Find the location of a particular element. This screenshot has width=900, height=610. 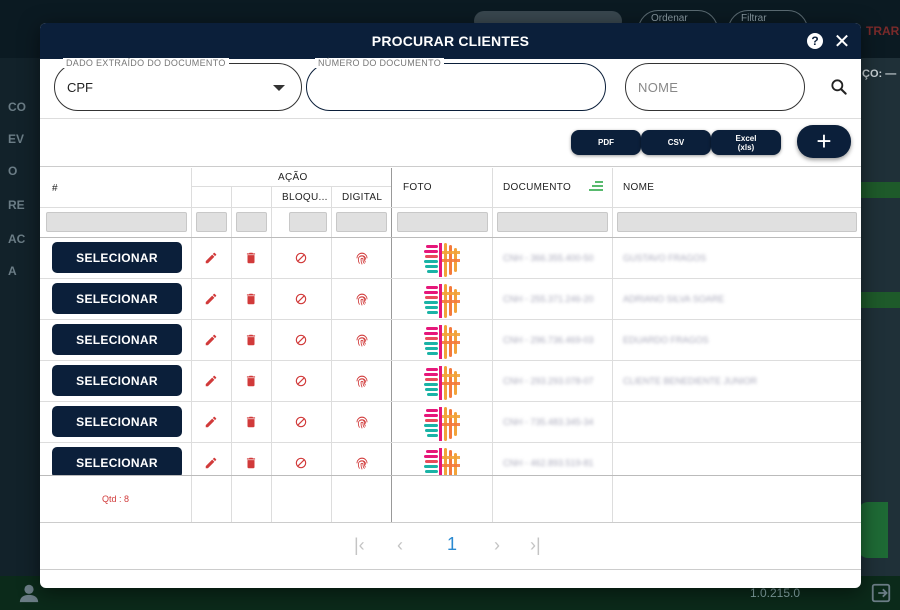

table-row: SELECIONAR CNH - 255.371.24 is located at coordinates (450, 299).